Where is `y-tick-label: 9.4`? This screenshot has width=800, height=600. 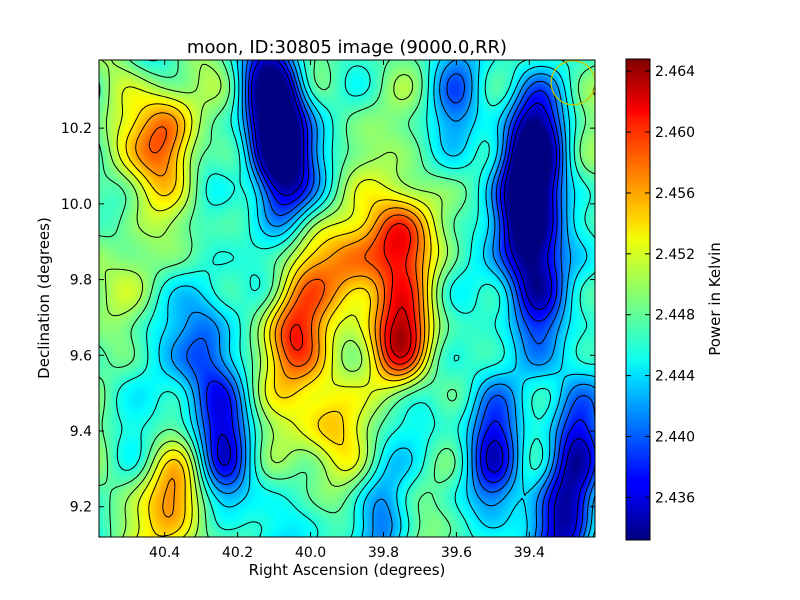
y-tick-label: 9.4 is located at coordinates (81, 432).